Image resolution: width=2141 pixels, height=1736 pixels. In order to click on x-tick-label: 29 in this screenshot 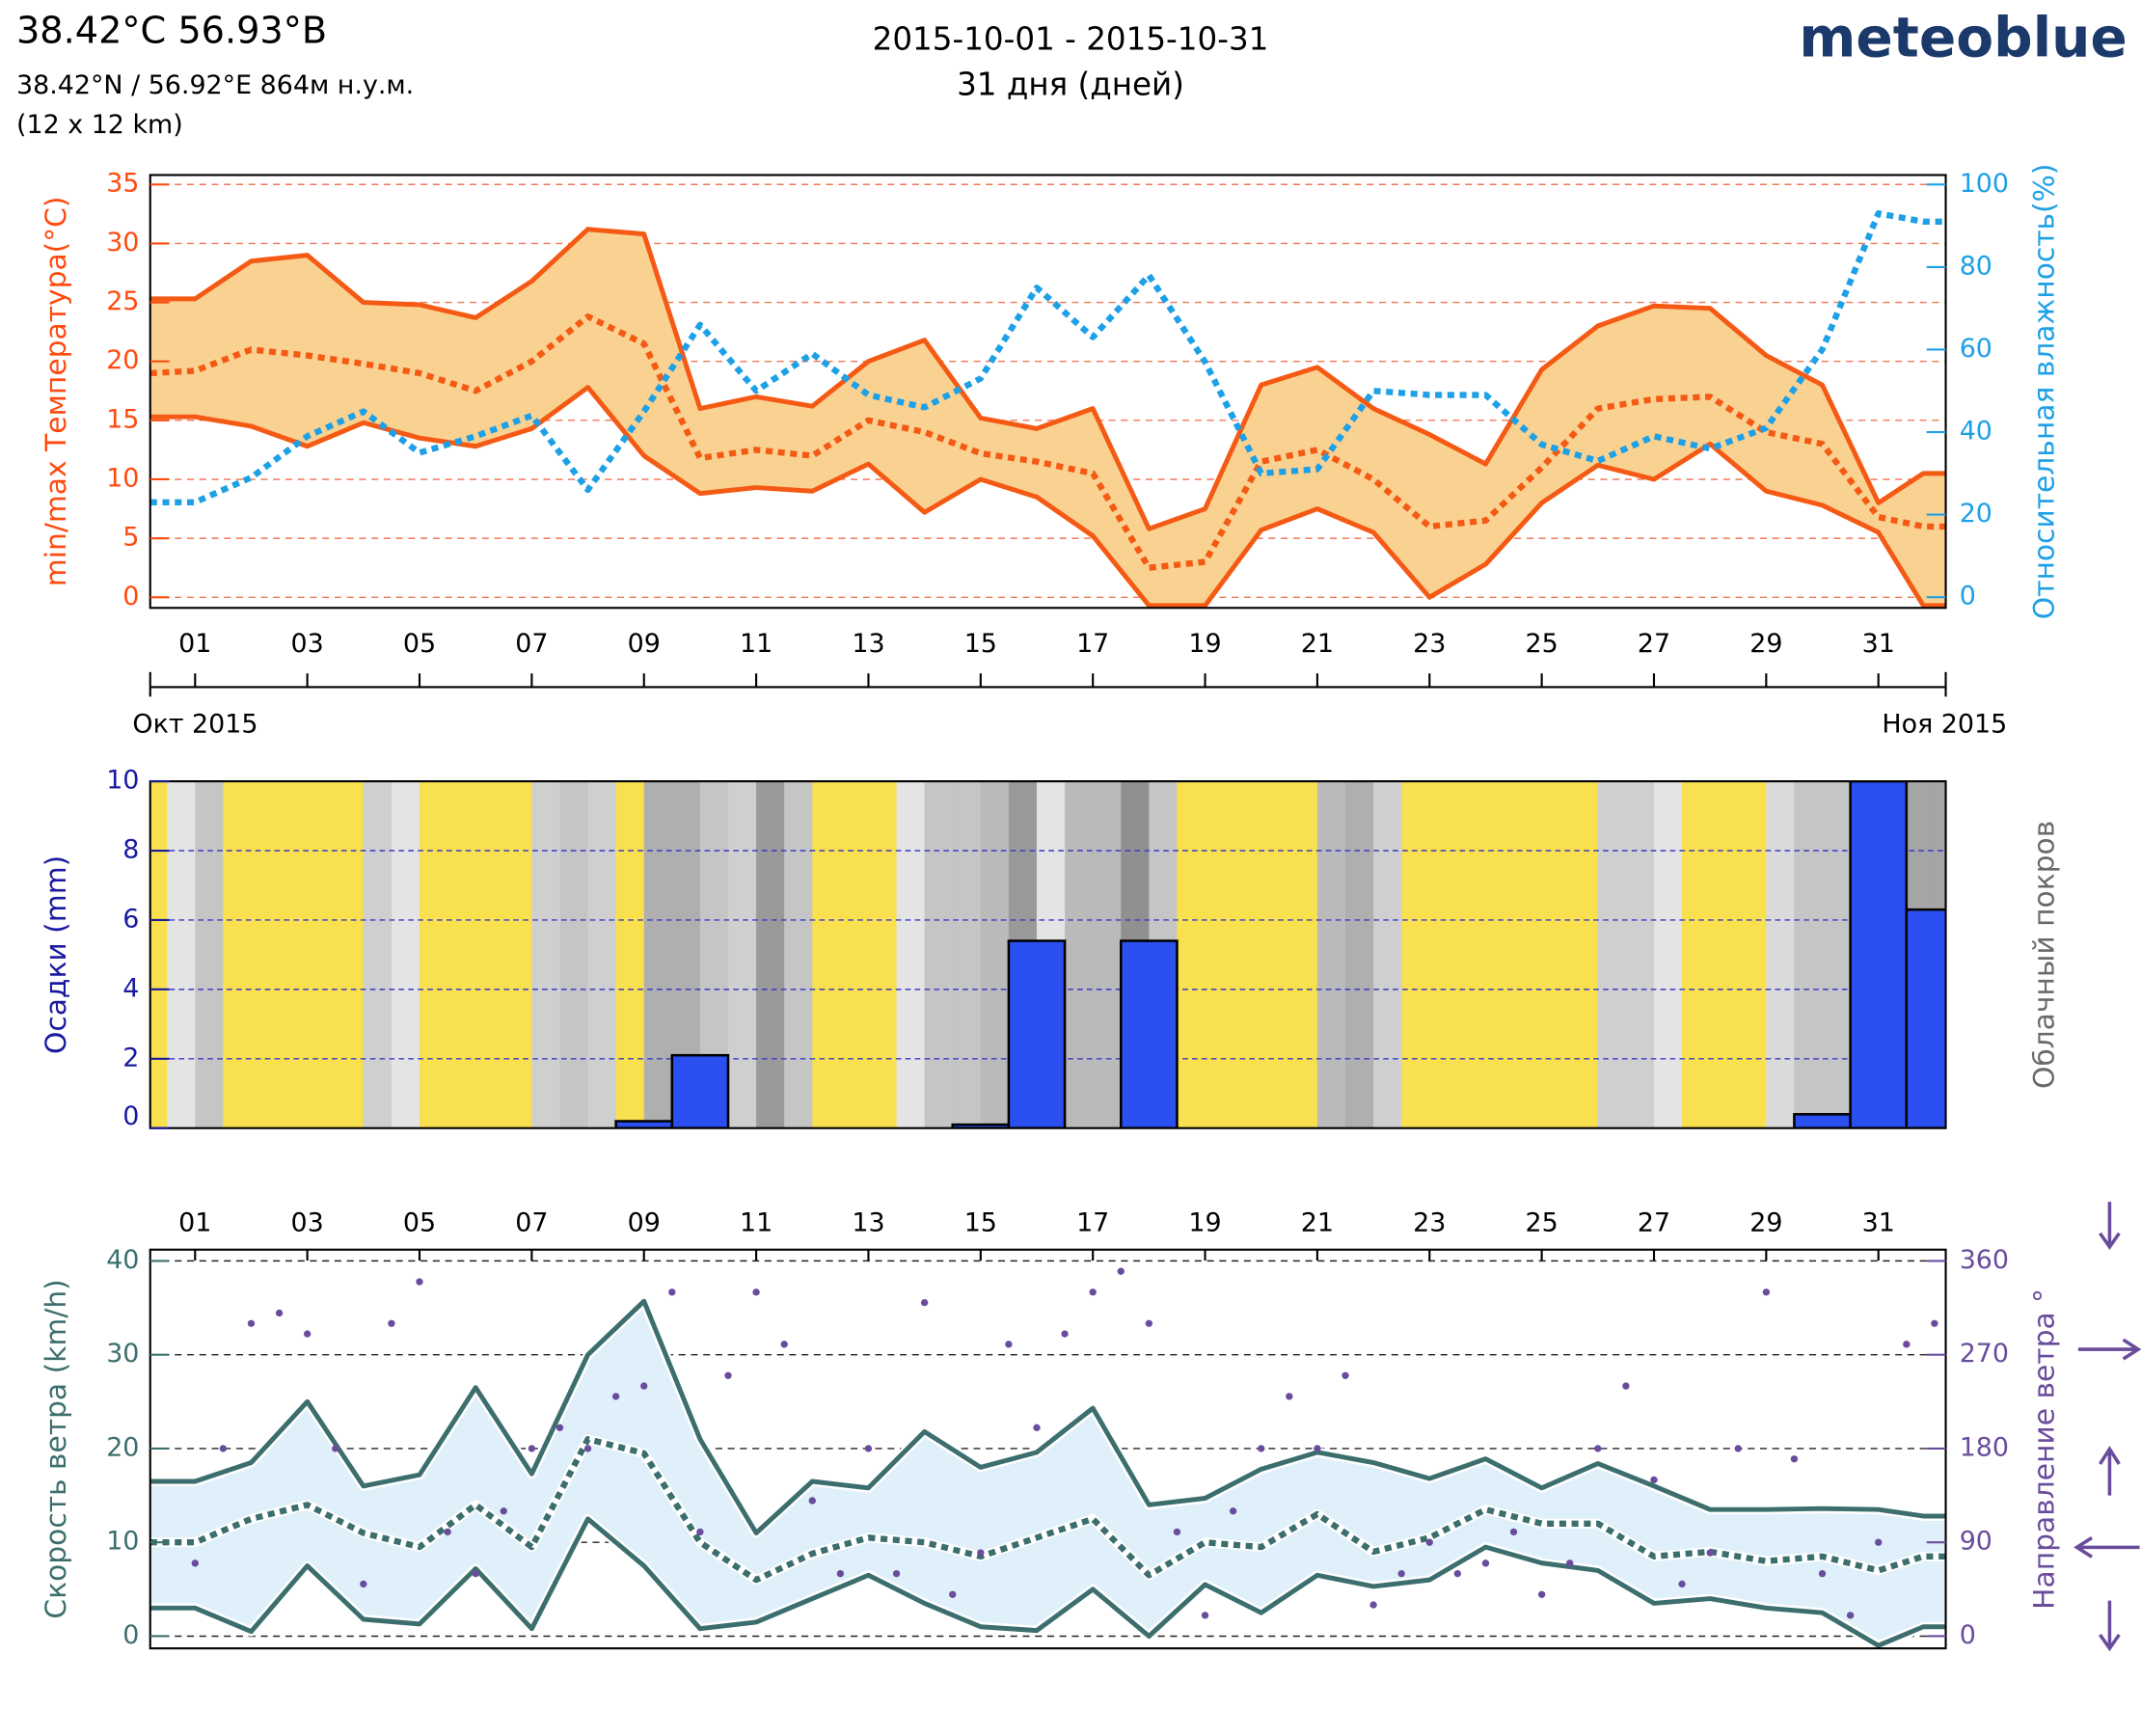, I will do `click(1766, 1222)`.